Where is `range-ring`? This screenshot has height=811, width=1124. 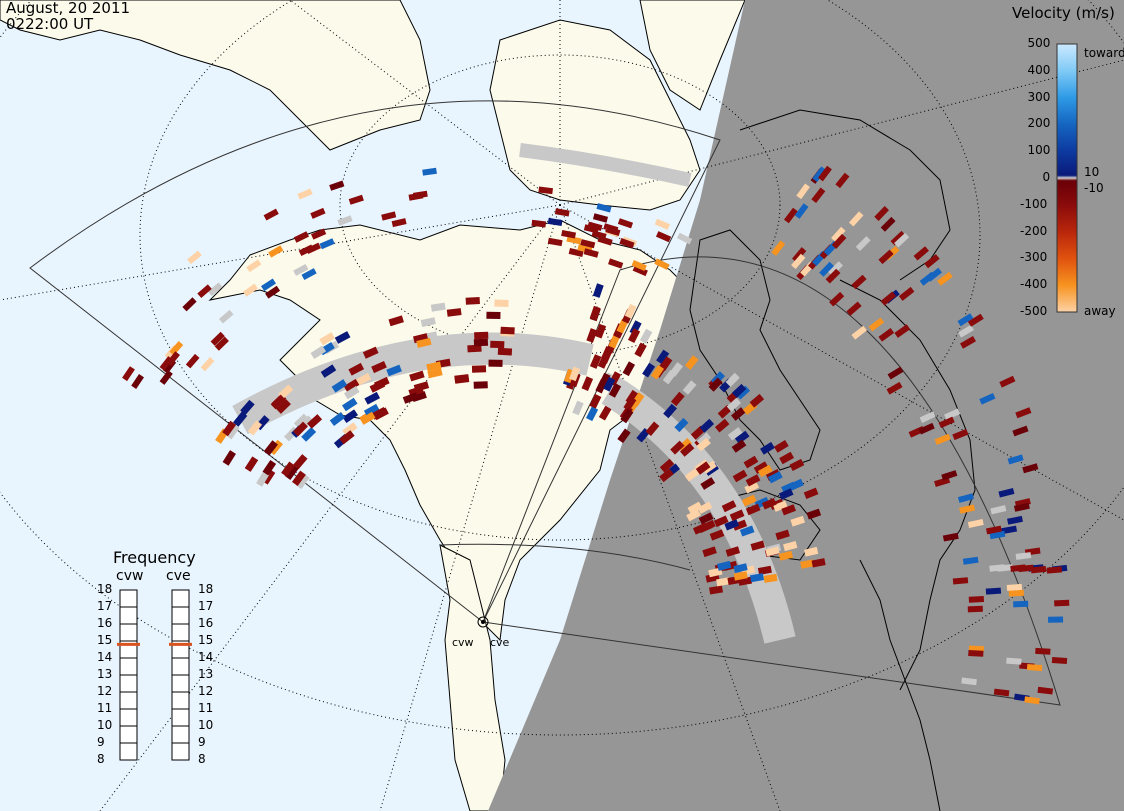 range-ring is located at coordinates (565, 557).